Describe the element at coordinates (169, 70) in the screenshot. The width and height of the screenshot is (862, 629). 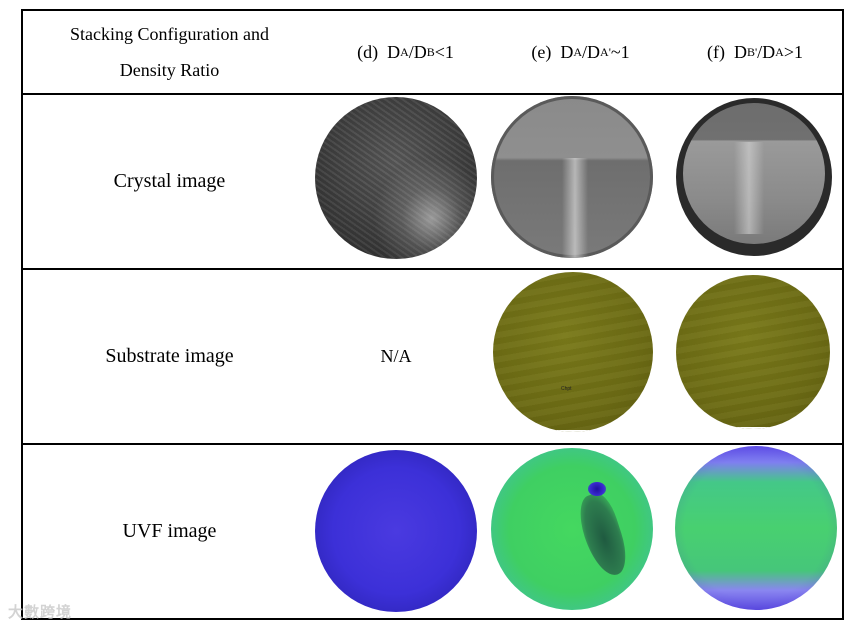
I see `header-label-line2: Density Ratio` at that location.